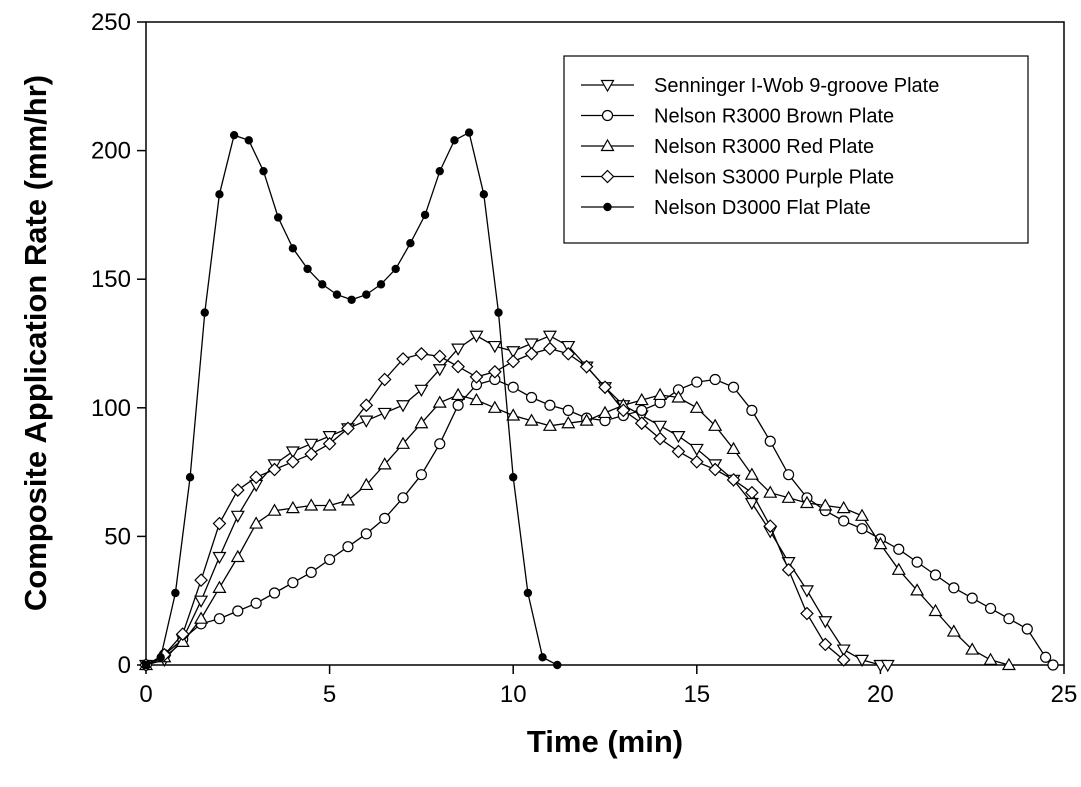  Describe the element at coordinates (762, 208) in the screenshot. I see `legend-label: Nelson D3000 Flat Plate` at that location.